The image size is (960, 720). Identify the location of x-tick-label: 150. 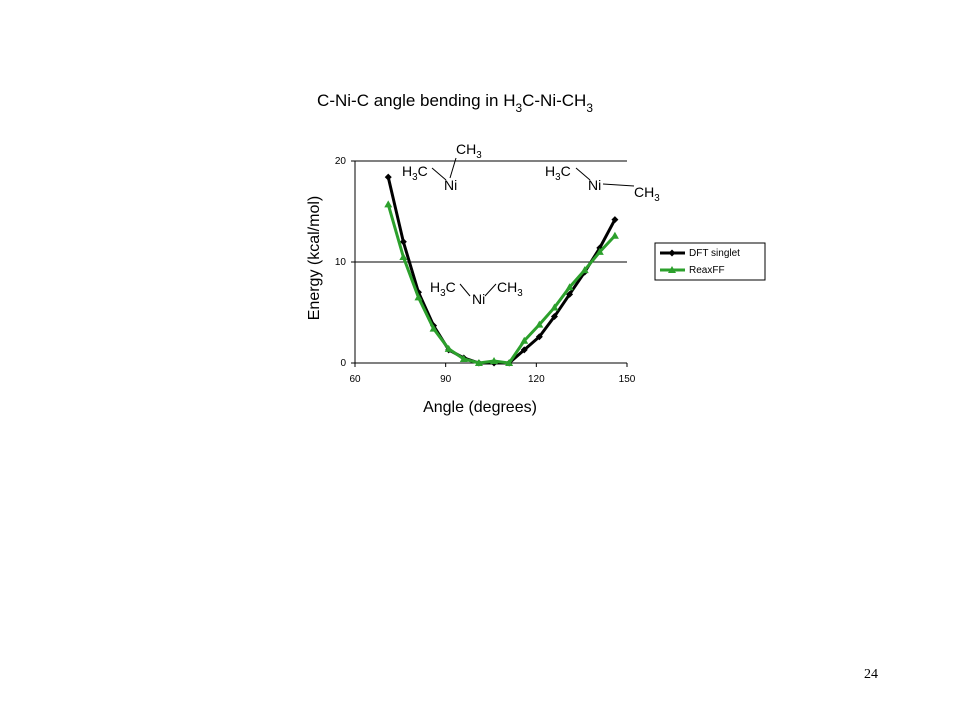
(627, 379).